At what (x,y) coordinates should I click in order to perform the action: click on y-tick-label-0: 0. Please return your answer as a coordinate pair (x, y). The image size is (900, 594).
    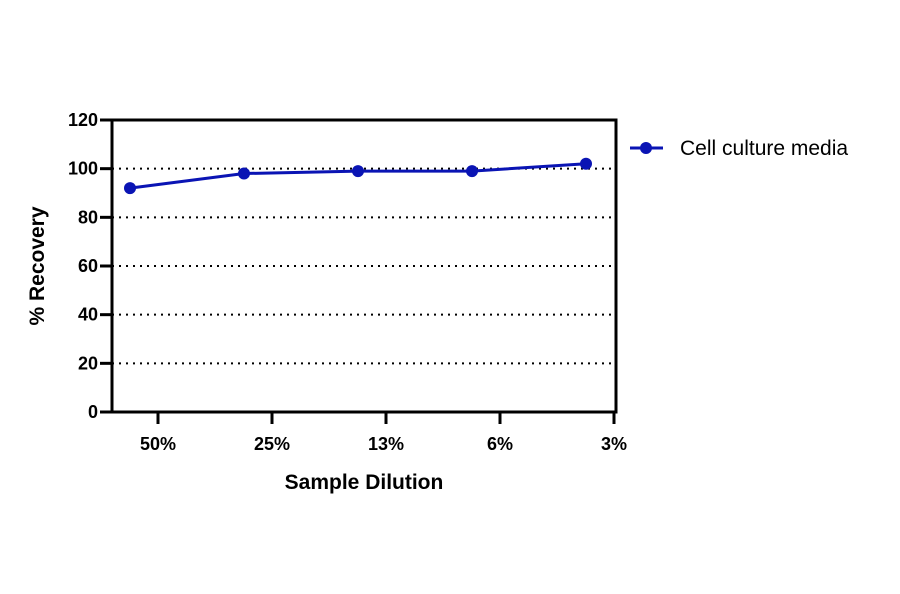
    Looking at the image, I should click on (93, 412).